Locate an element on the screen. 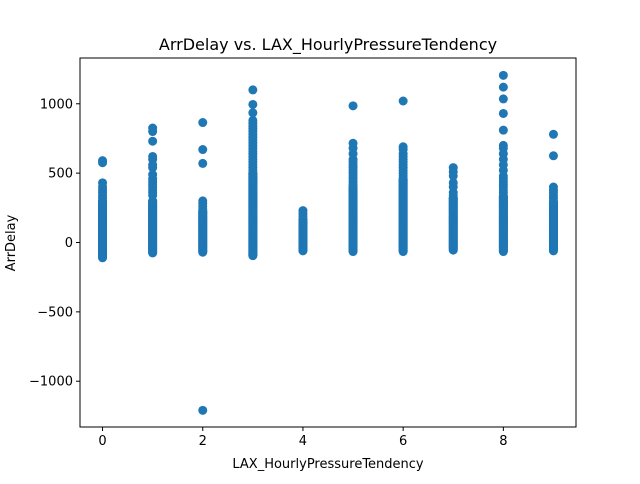 This screenshot has height=484, width=640. x-tick-label: 4 is located at coordinates (303, 441).